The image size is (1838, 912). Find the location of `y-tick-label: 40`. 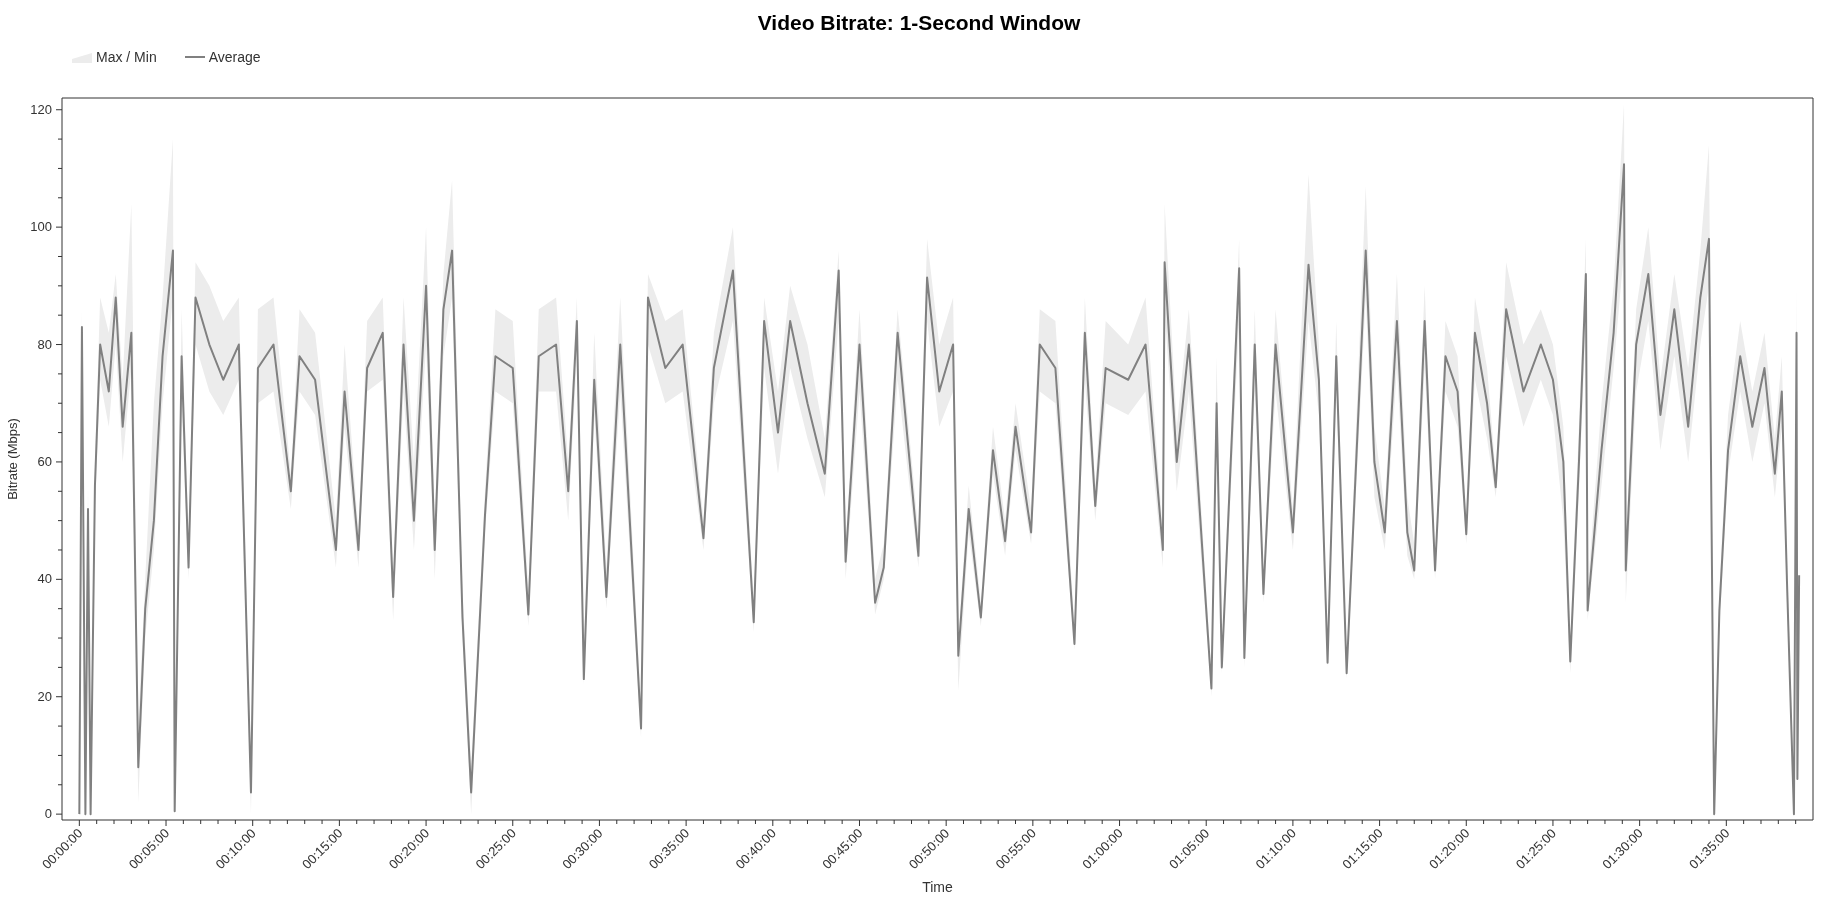

y-tick-label: 40 is located at coordinates (44, 579).